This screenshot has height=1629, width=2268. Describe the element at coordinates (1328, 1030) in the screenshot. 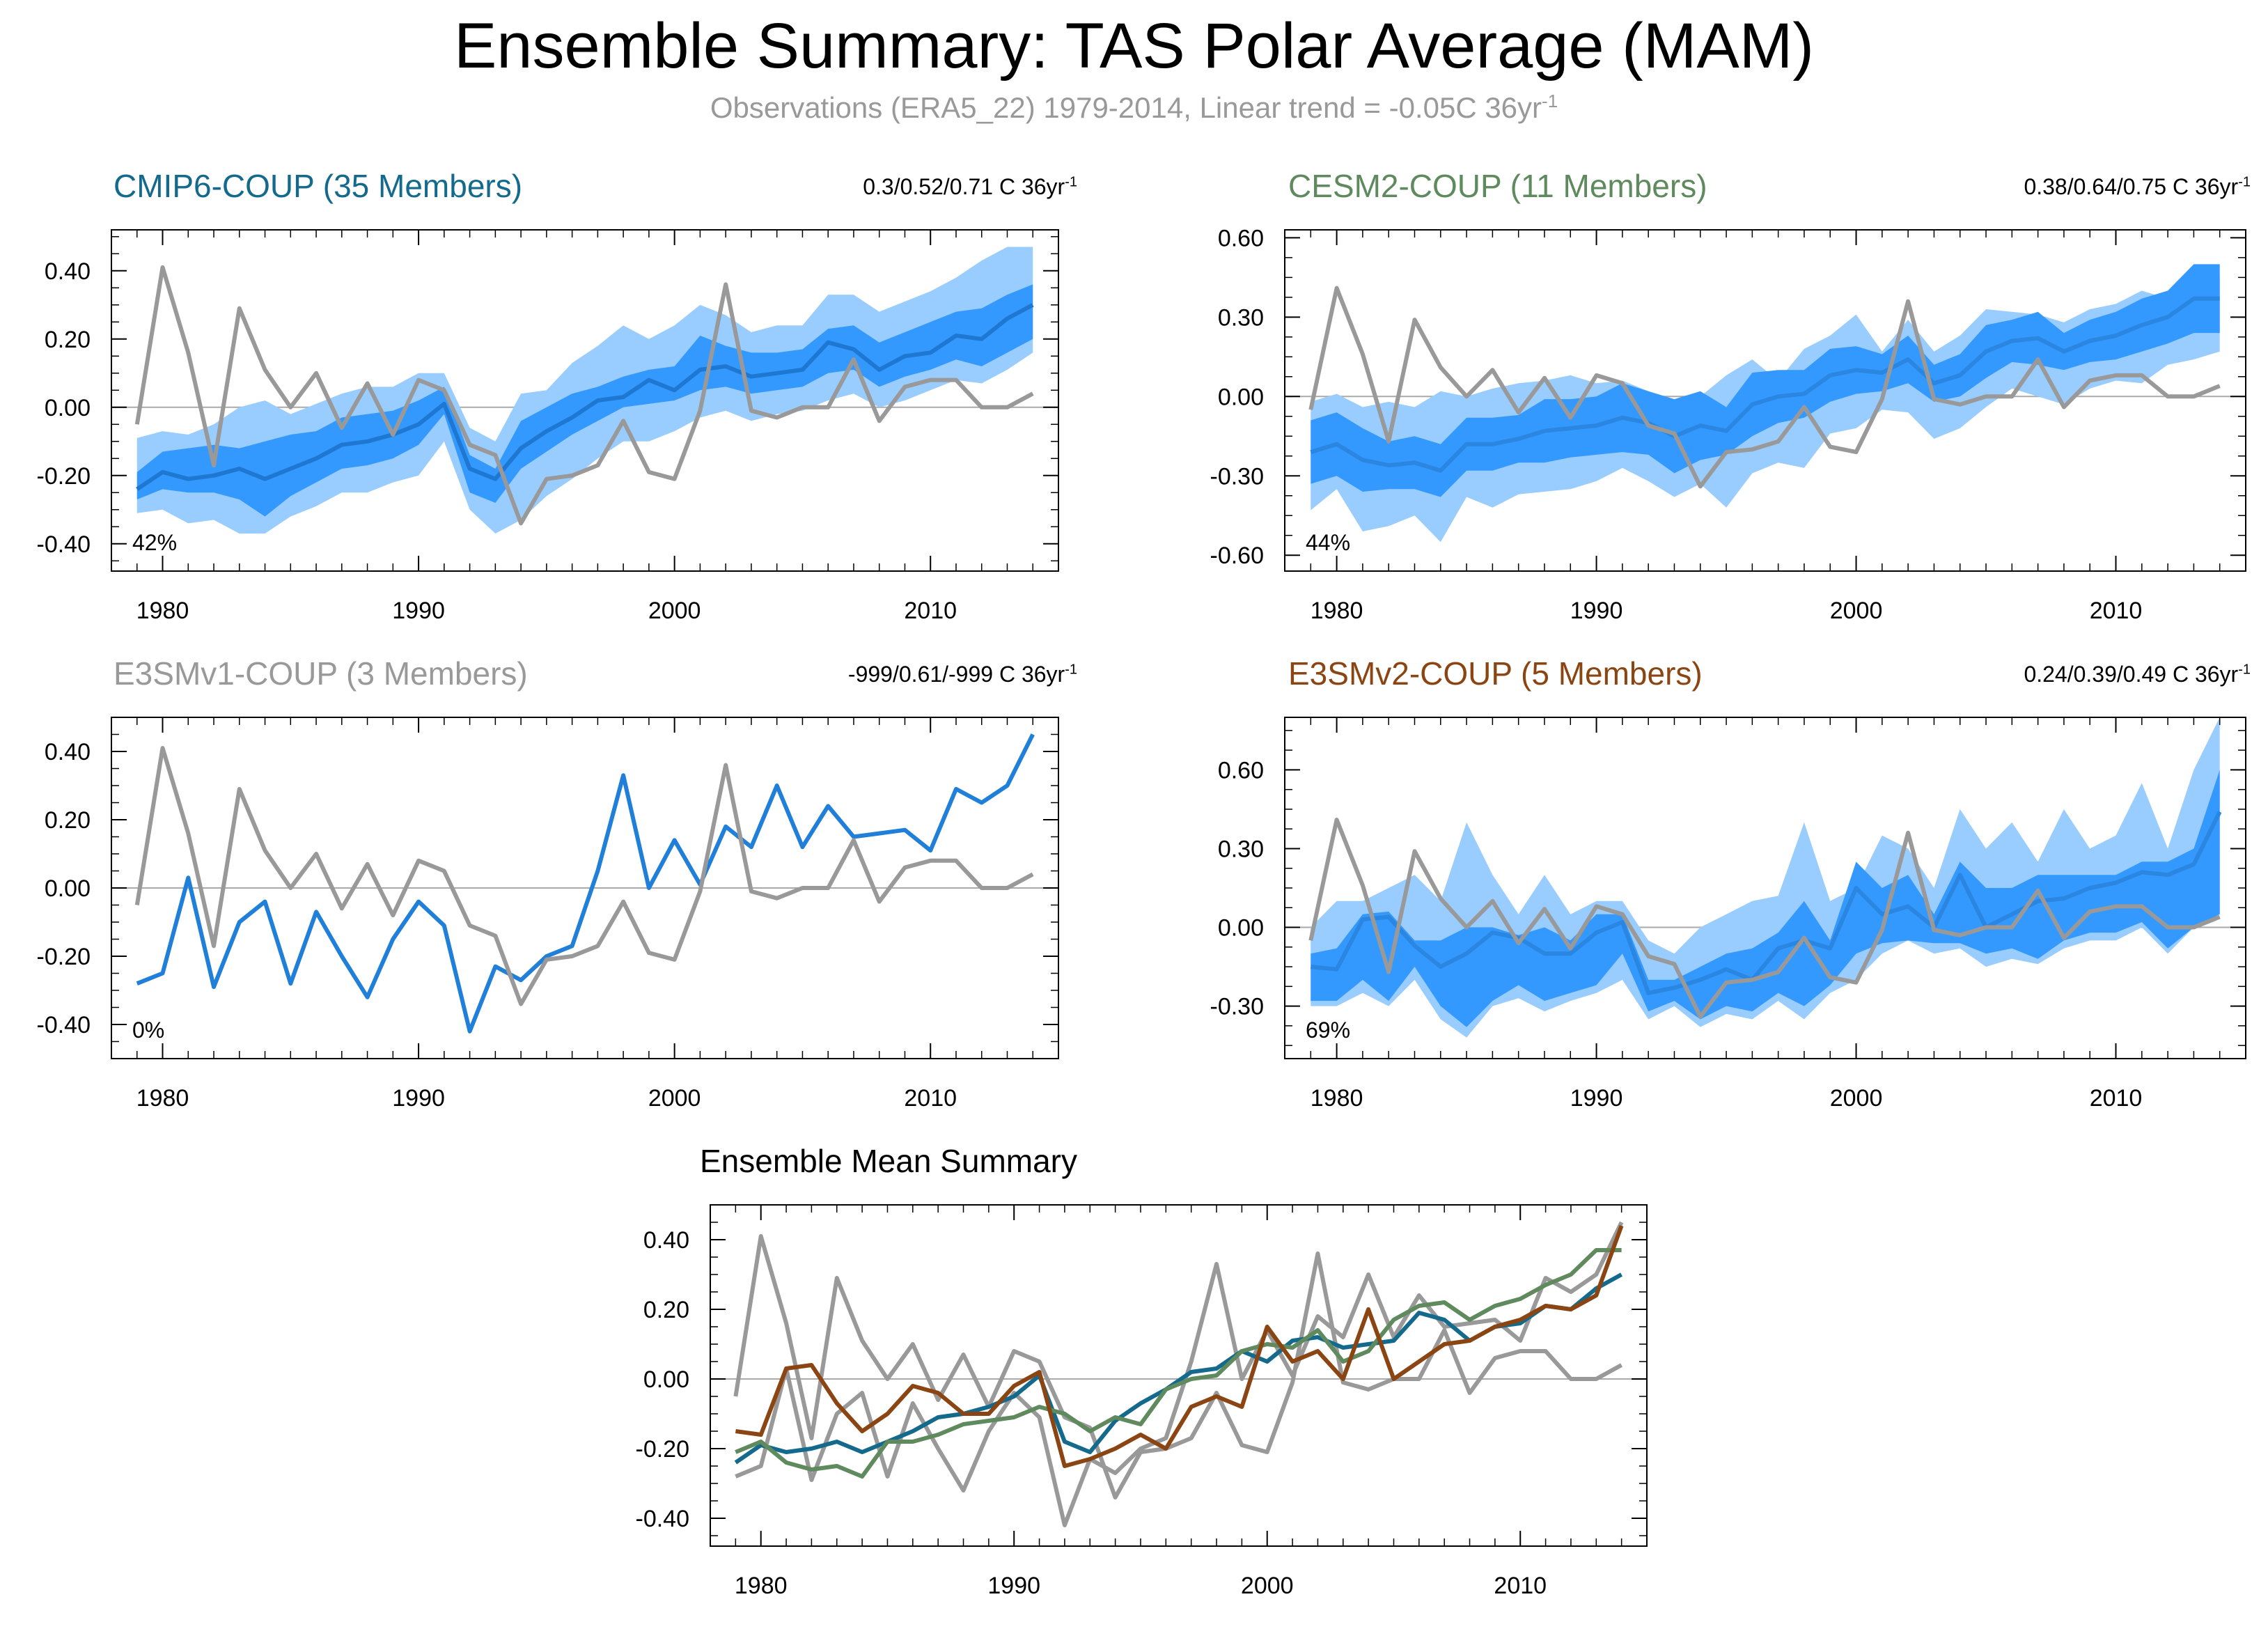

I see `e3smv2-percent-label: 69%` at that location.